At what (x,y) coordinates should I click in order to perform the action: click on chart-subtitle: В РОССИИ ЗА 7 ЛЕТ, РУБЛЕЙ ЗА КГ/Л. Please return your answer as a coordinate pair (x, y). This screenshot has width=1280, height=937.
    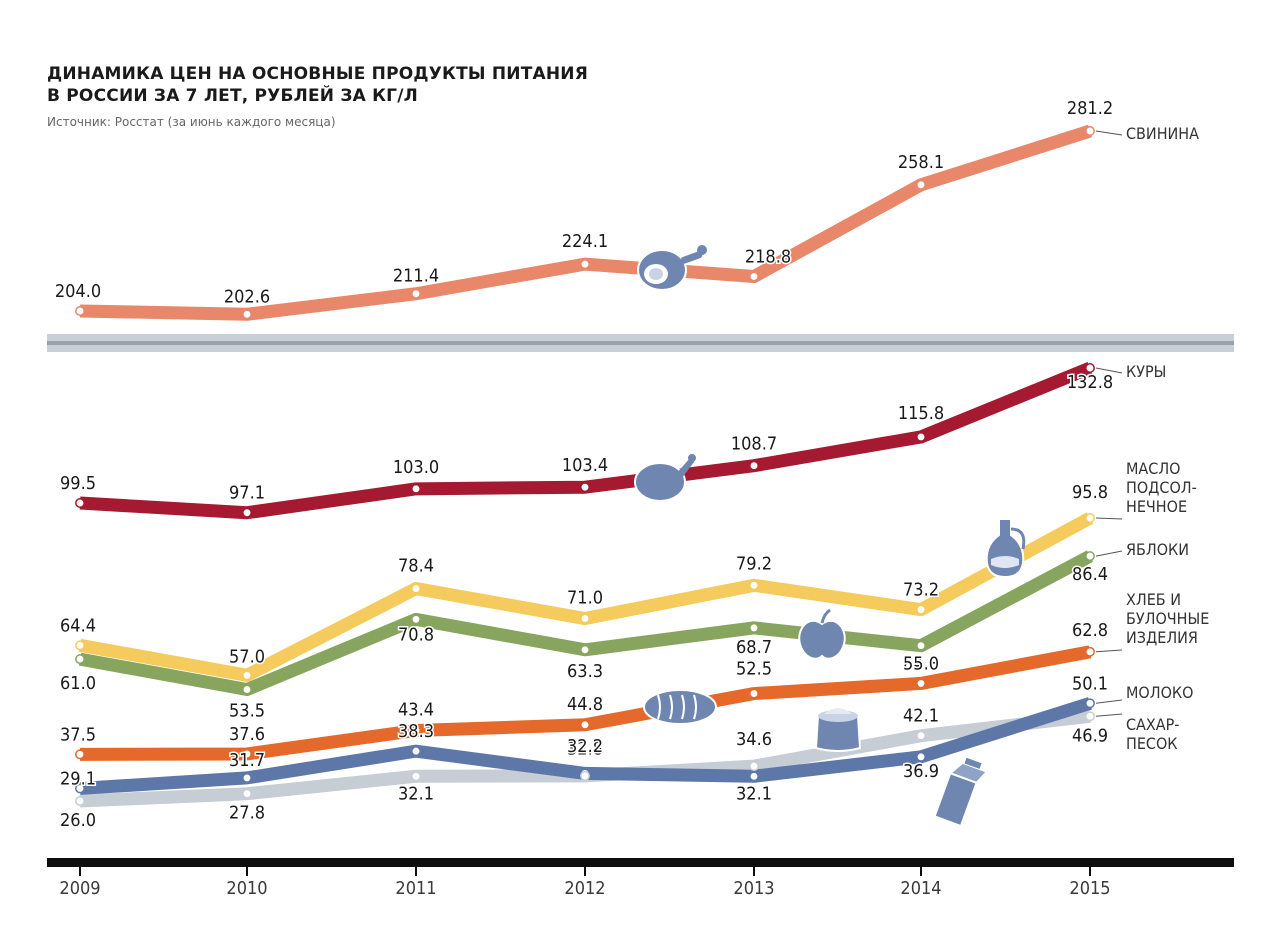
    Looking at the image, I should click on (232, 96).